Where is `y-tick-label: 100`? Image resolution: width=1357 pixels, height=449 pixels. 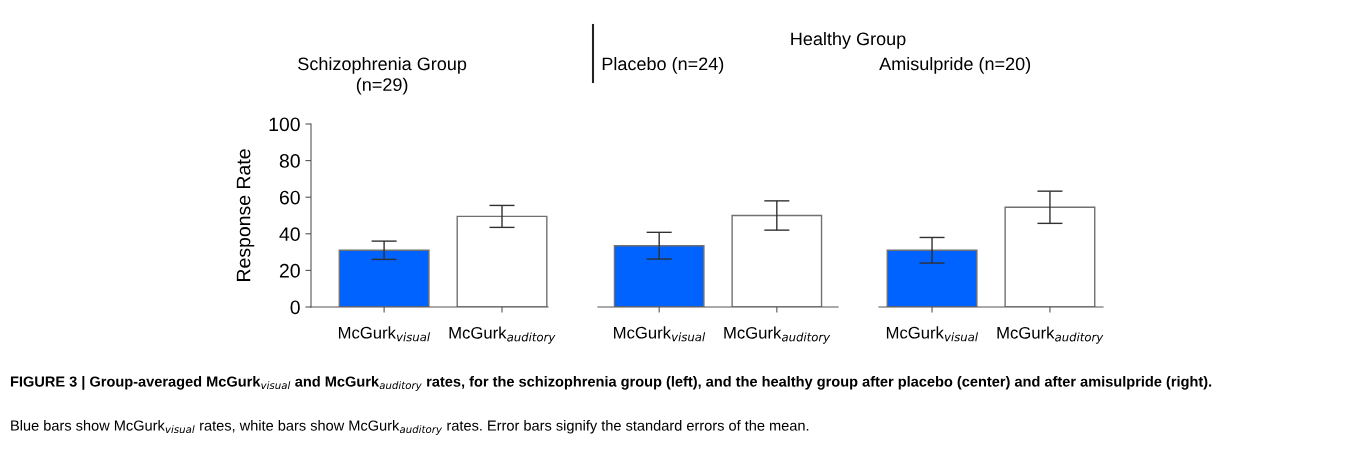
y-tick-label: 100 is located at coordinates (284, 124).